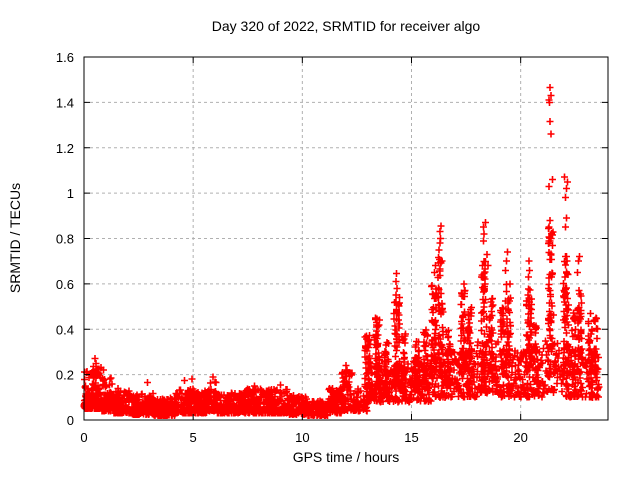  Describe the element at coordinates (65, 329) in the screenshot. I see `y-tick-label: 0.4` at that location.